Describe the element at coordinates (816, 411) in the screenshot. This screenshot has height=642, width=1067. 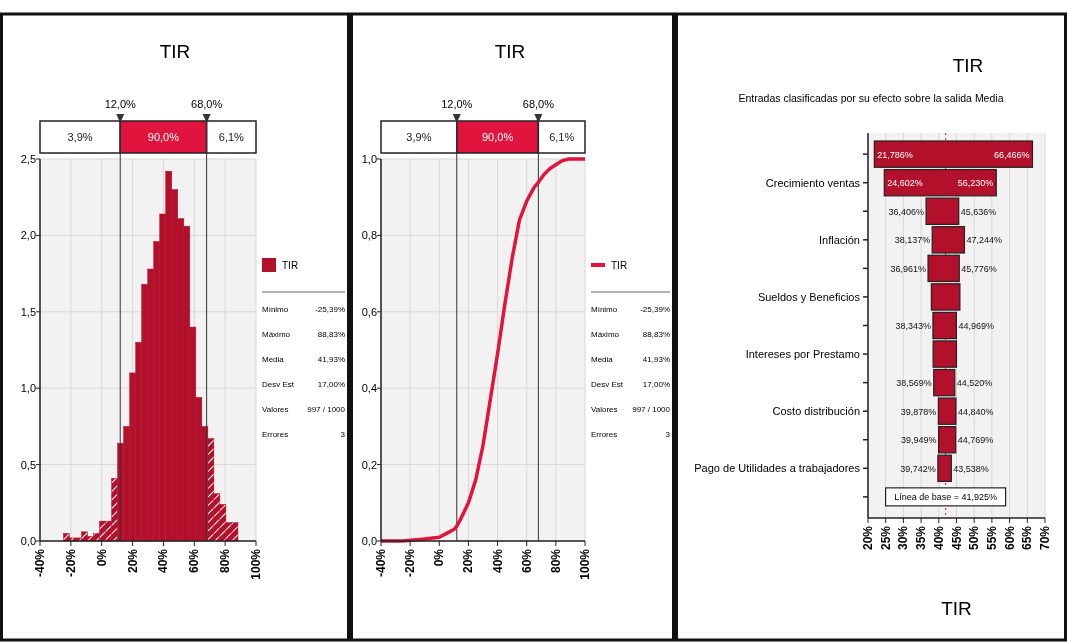
I see `y-tick-label: Costo distribución` at that location.